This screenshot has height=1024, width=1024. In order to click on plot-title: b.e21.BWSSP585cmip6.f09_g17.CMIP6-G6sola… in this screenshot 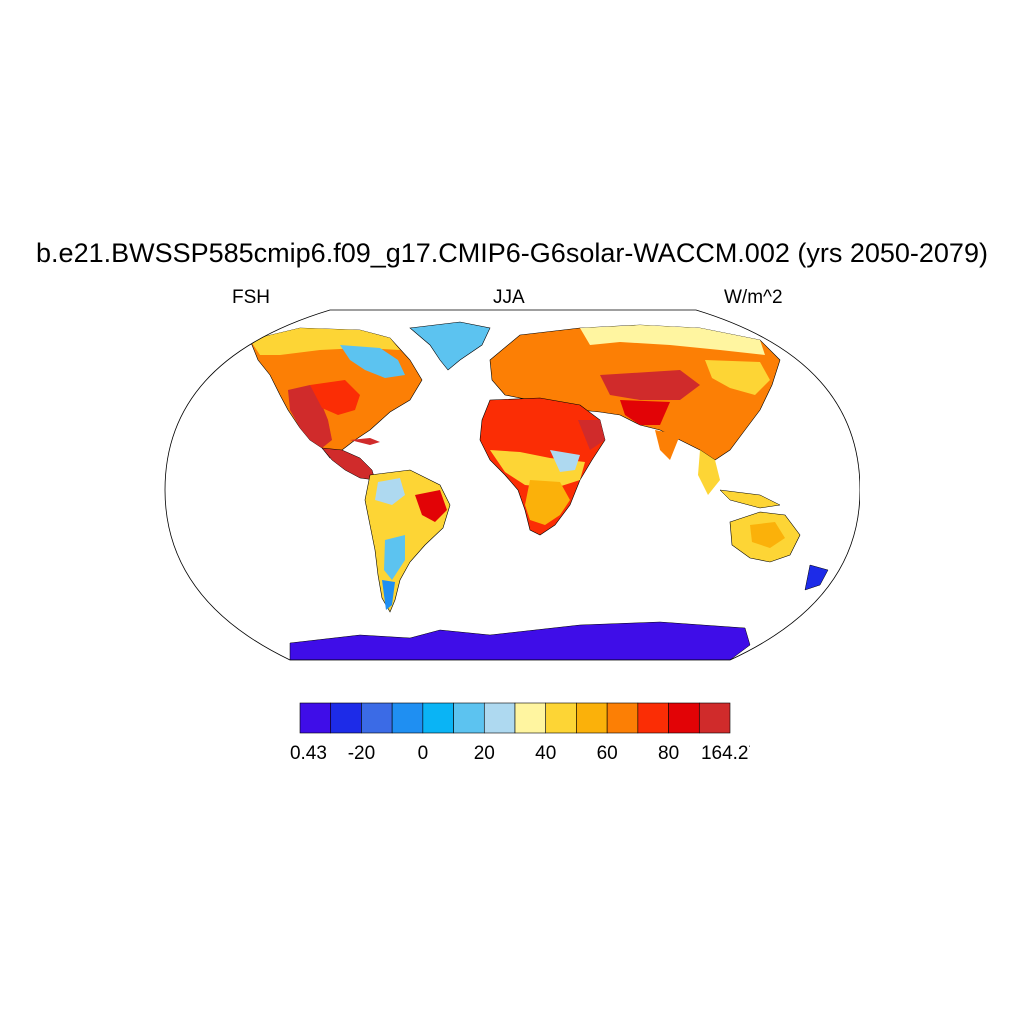, I will do `click(512, 253)`.